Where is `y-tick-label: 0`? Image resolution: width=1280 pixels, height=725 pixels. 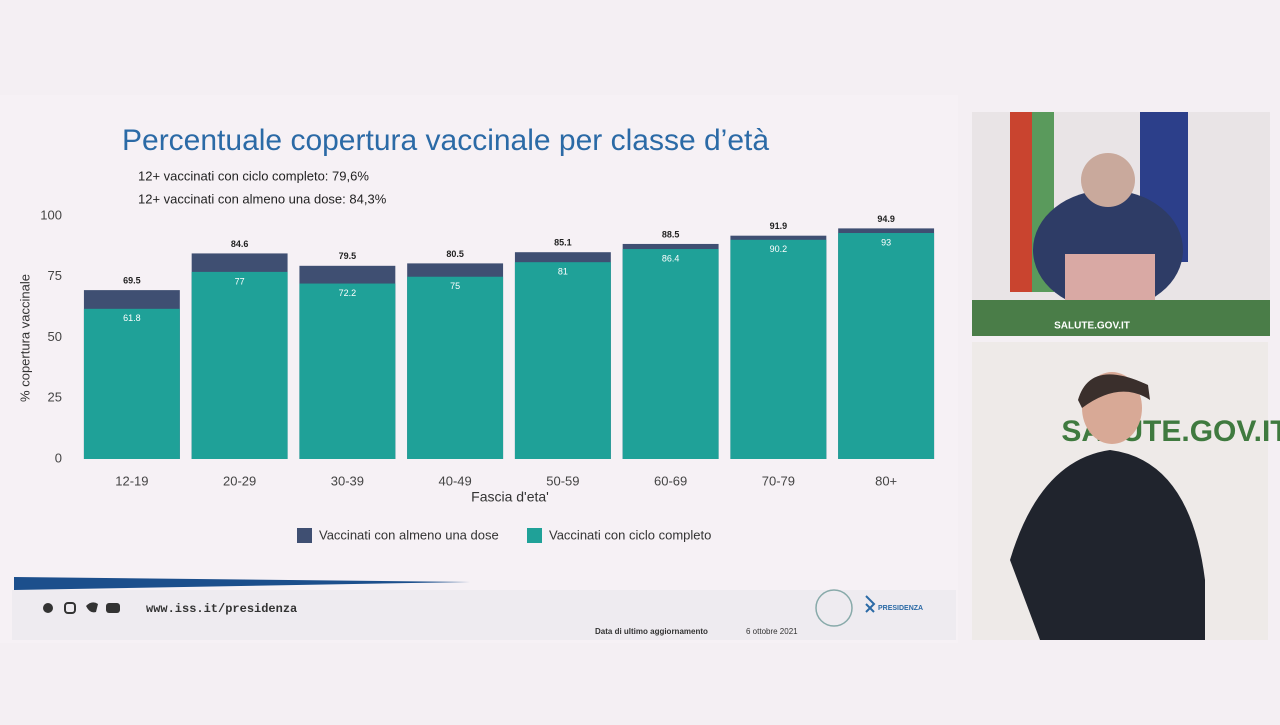 y-tick-label: 0 is located at coordinates (58, 457).